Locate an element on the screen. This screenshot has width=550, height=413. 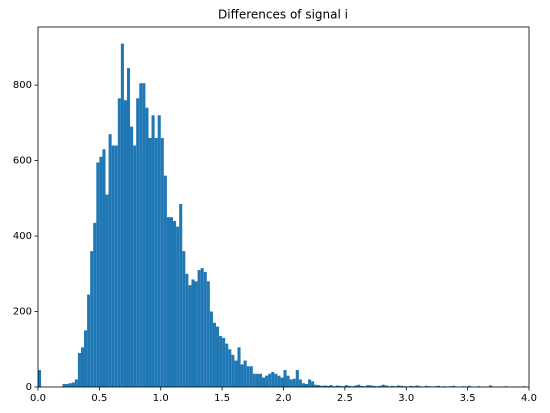
x-tick-label: 4.0 is located at coordinates (529, 398).